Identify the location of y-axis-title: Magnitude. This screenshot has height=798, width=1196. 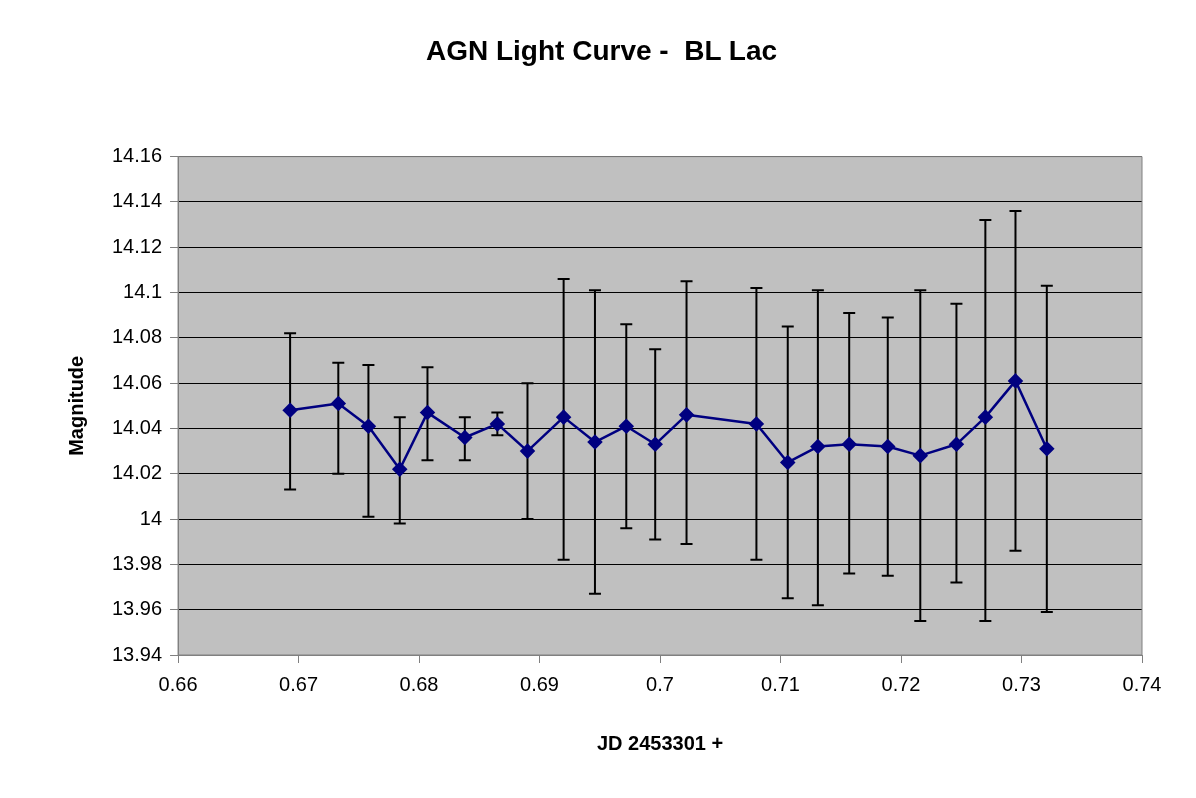
(75, 405).